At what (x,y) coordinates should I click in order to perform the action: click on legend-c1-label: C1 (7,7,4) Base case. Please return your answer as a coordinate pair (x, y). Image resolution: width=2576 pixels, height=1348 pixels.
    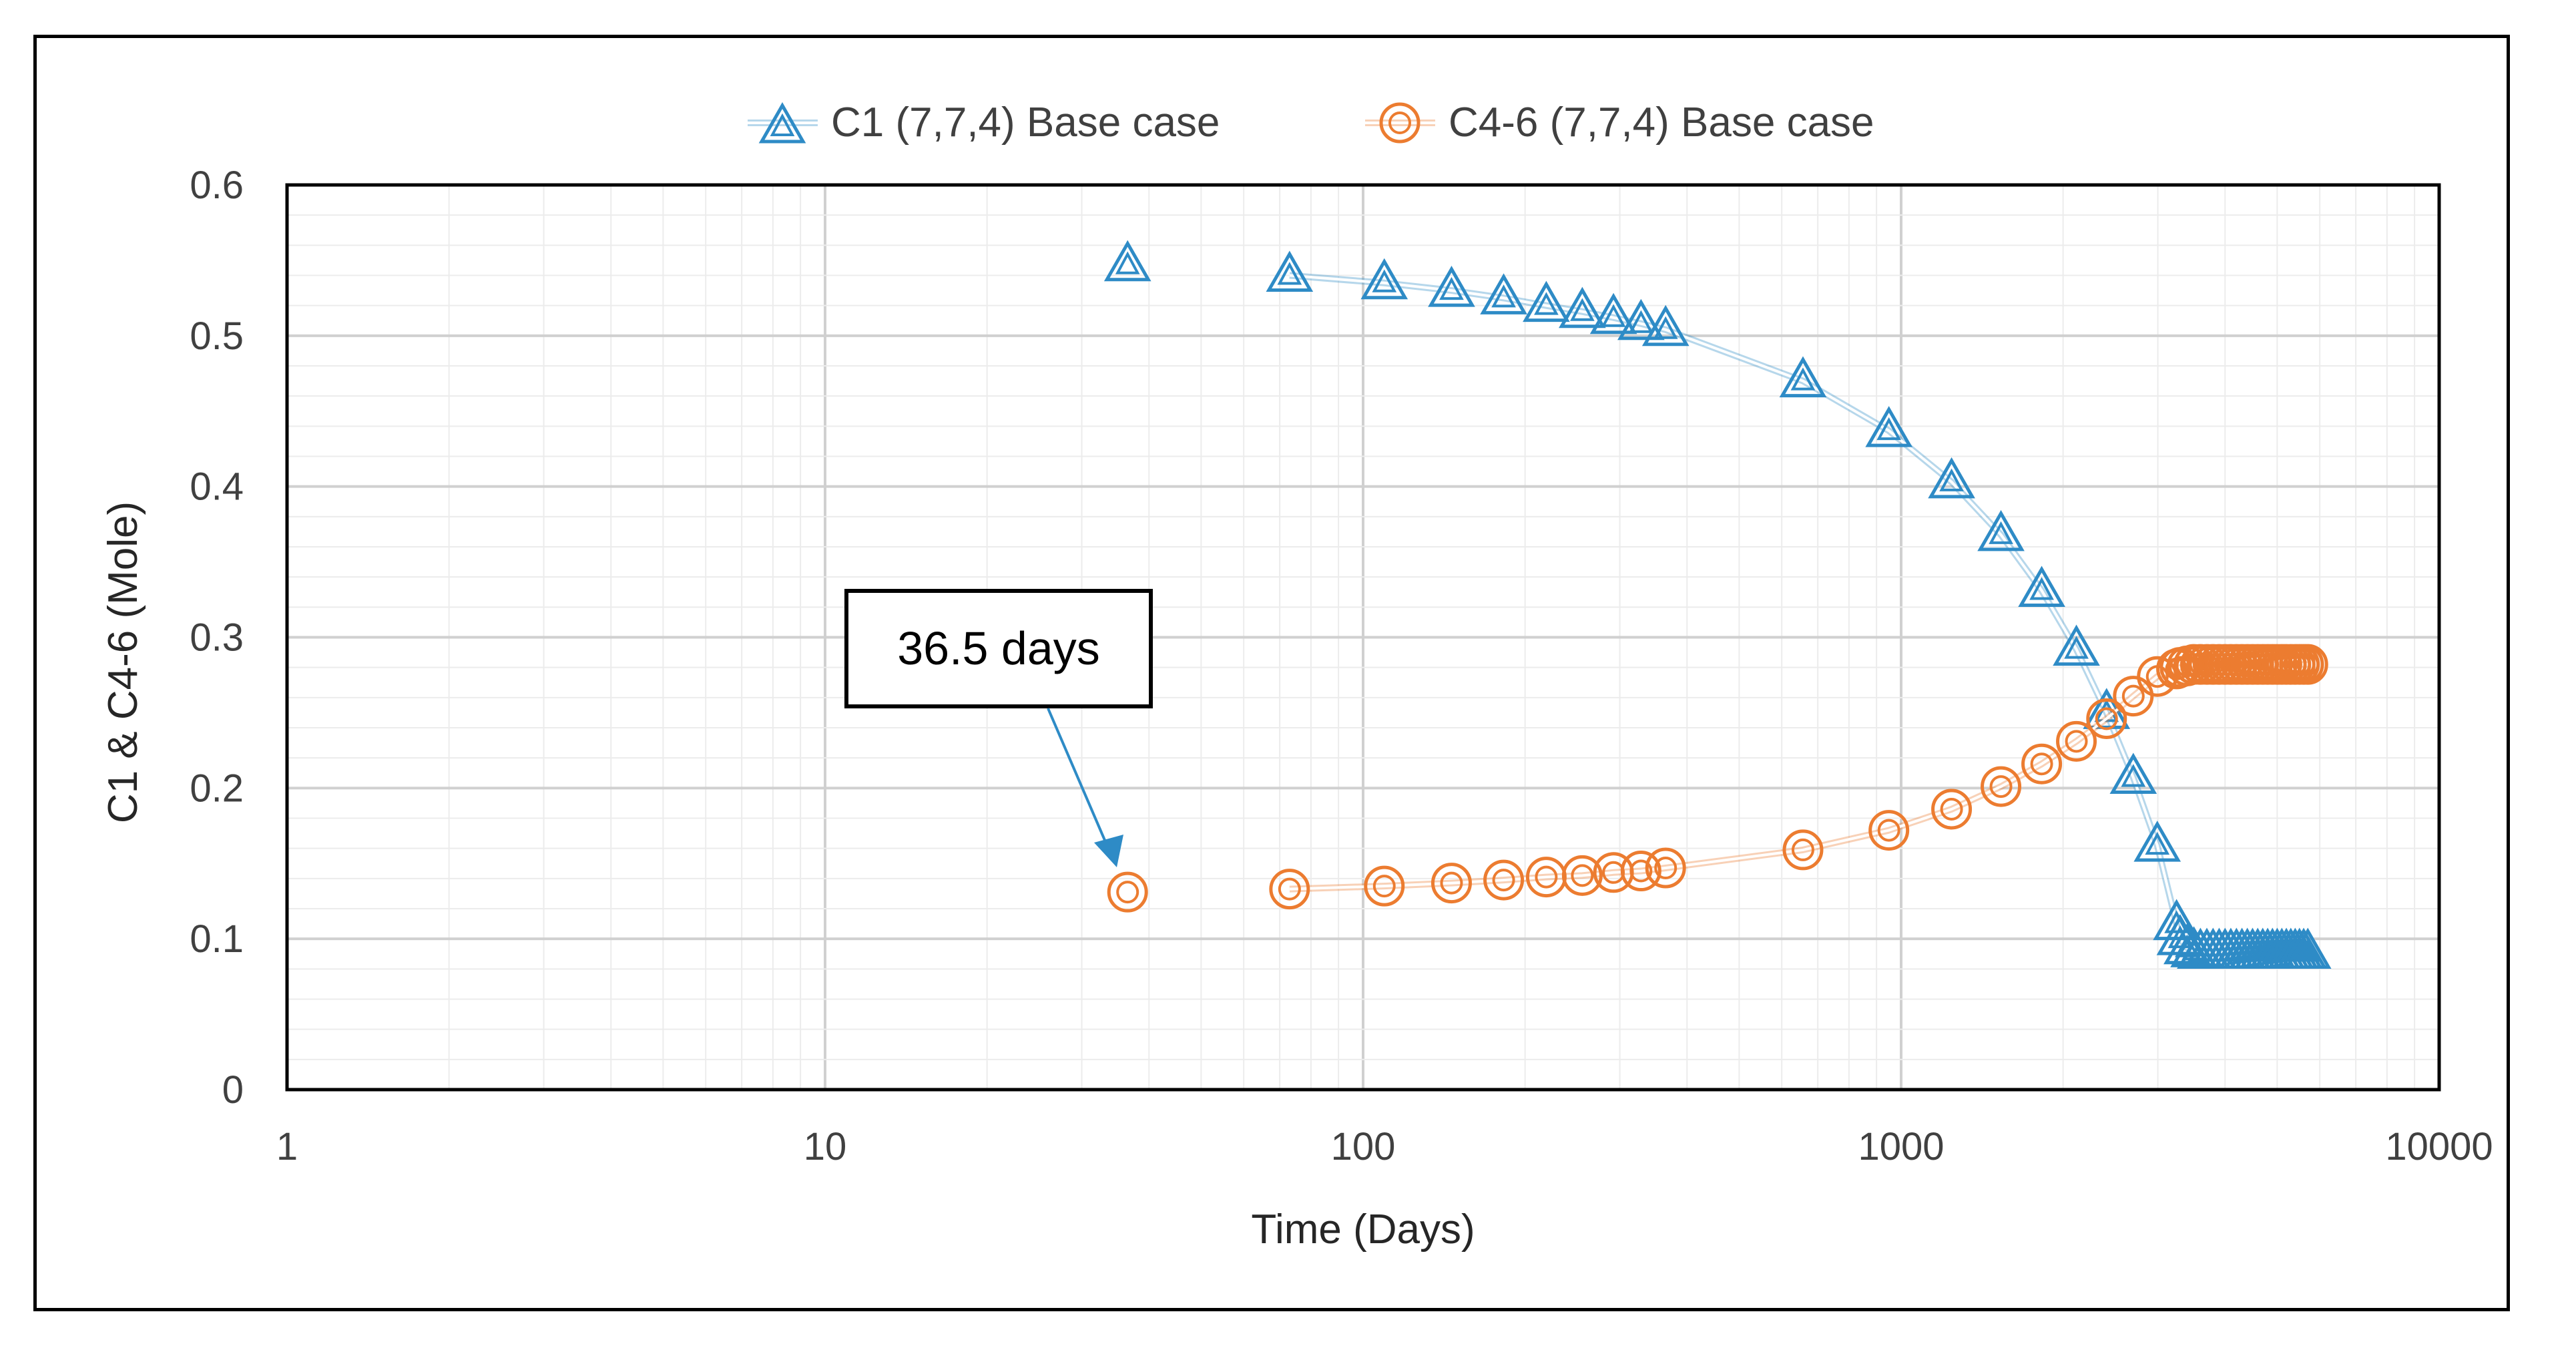
    Looking at the image, I should click on (1025, 122).